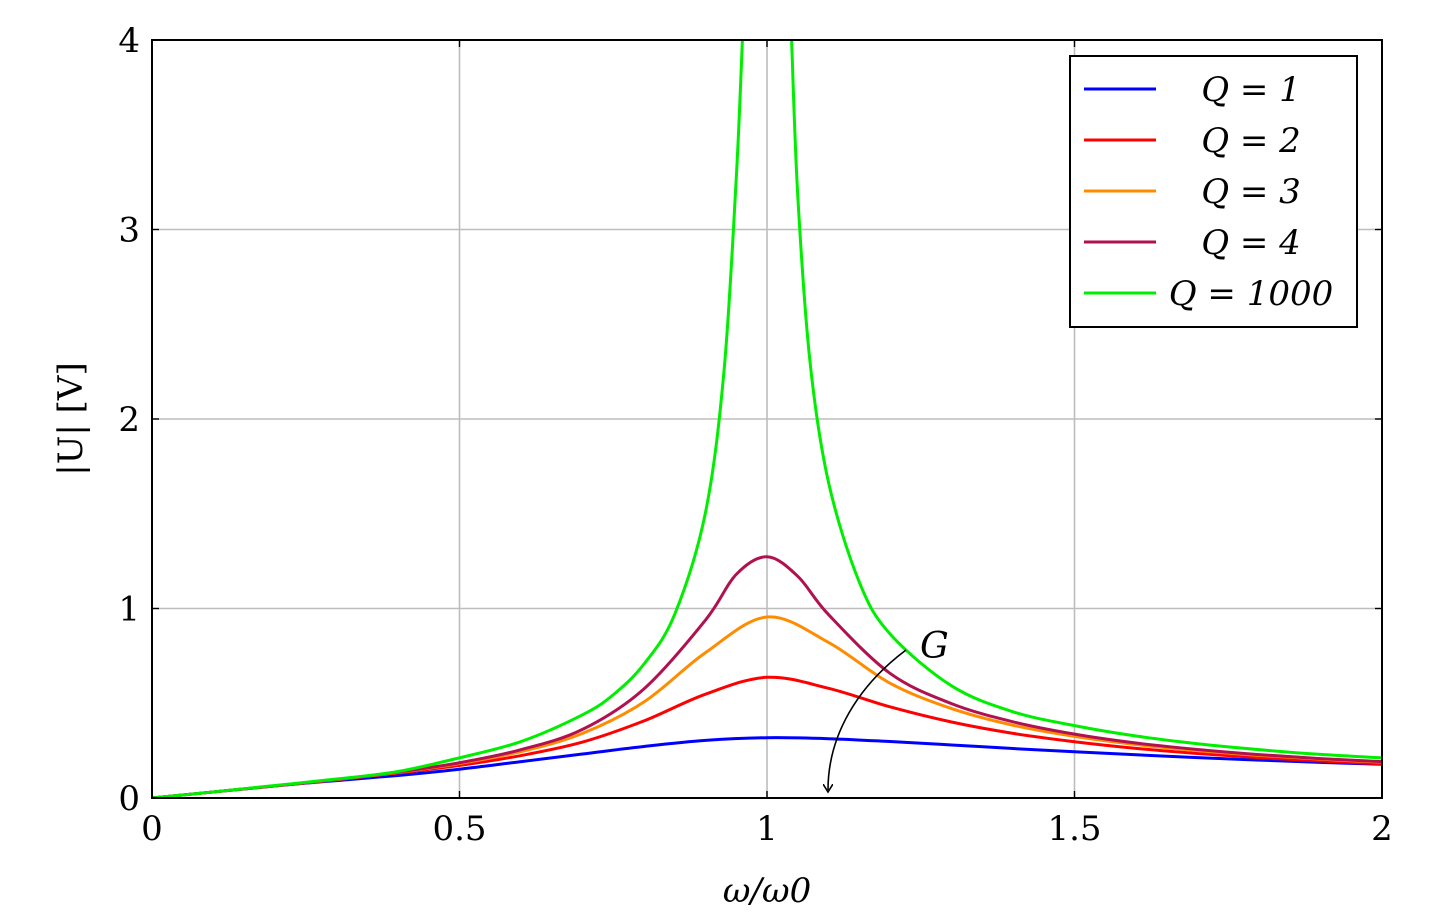  Describe the element at coordinates (1074, 829) in the screenshot. I see `x-tick-label: 1.5` at that location.